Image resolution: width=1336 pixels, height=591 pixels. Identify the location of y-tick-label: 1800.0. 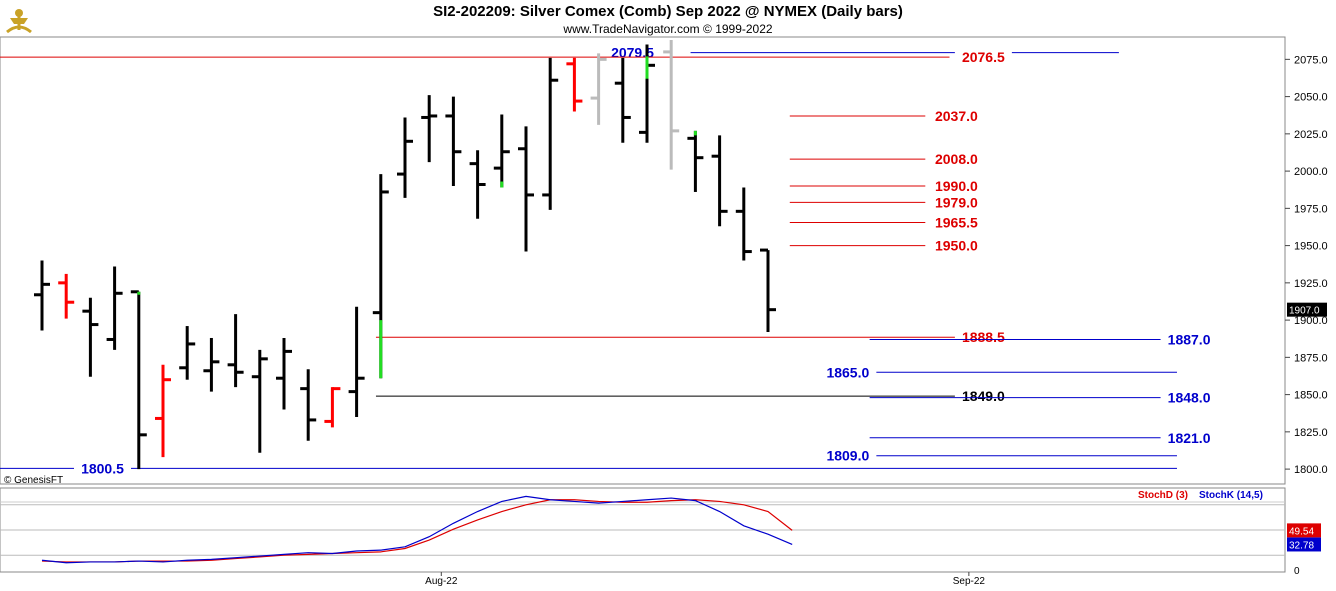
(1311, 470).